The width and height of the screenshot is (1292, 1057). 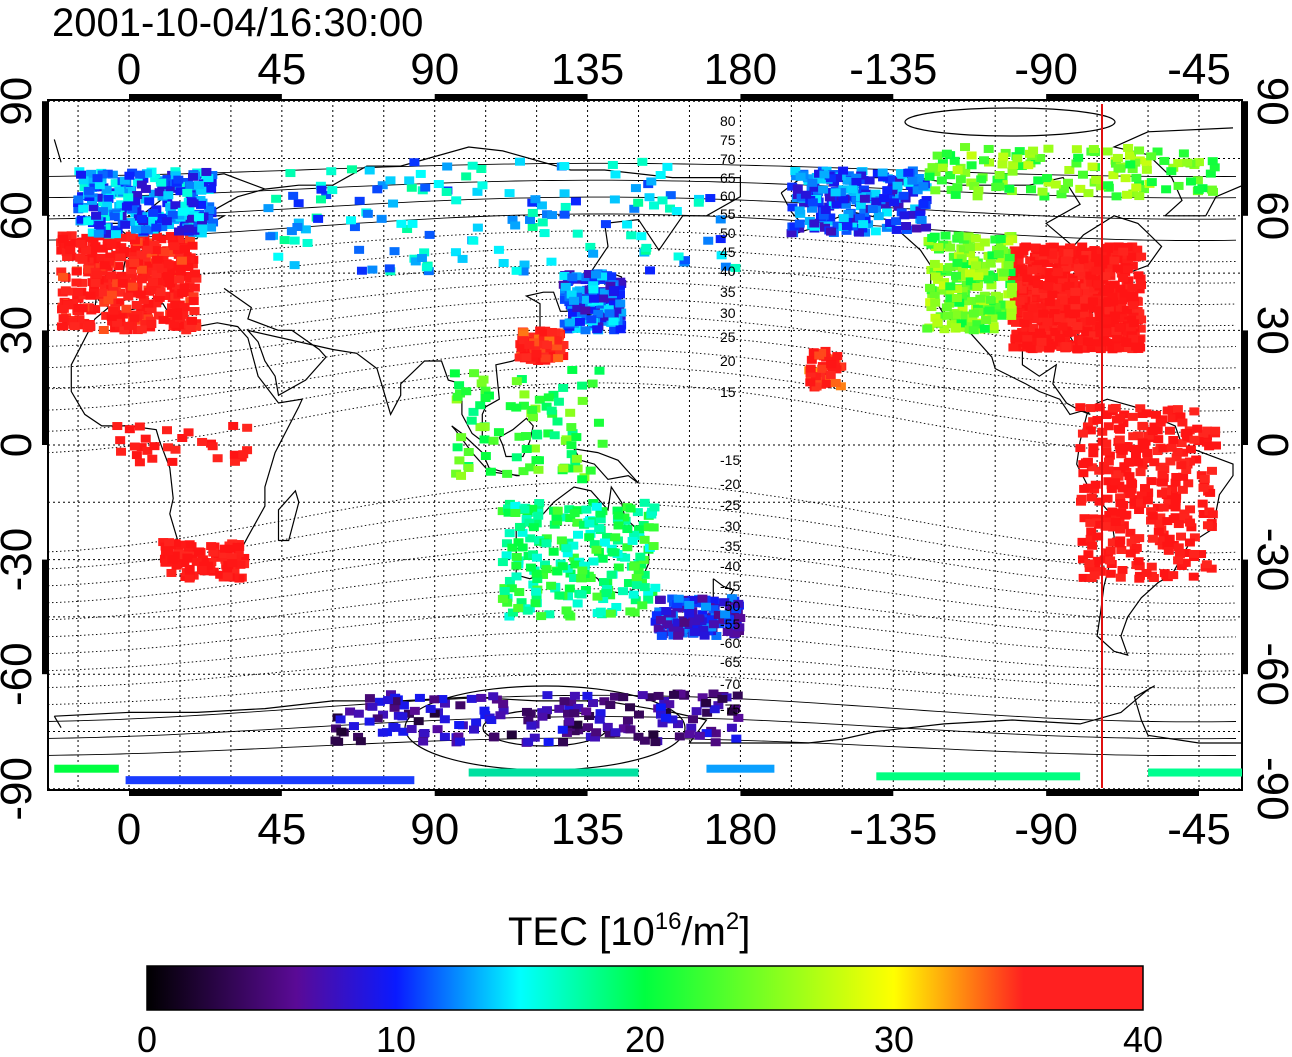 I want to click on tec-region-antarctica-interior, so click(x=648, y=774).